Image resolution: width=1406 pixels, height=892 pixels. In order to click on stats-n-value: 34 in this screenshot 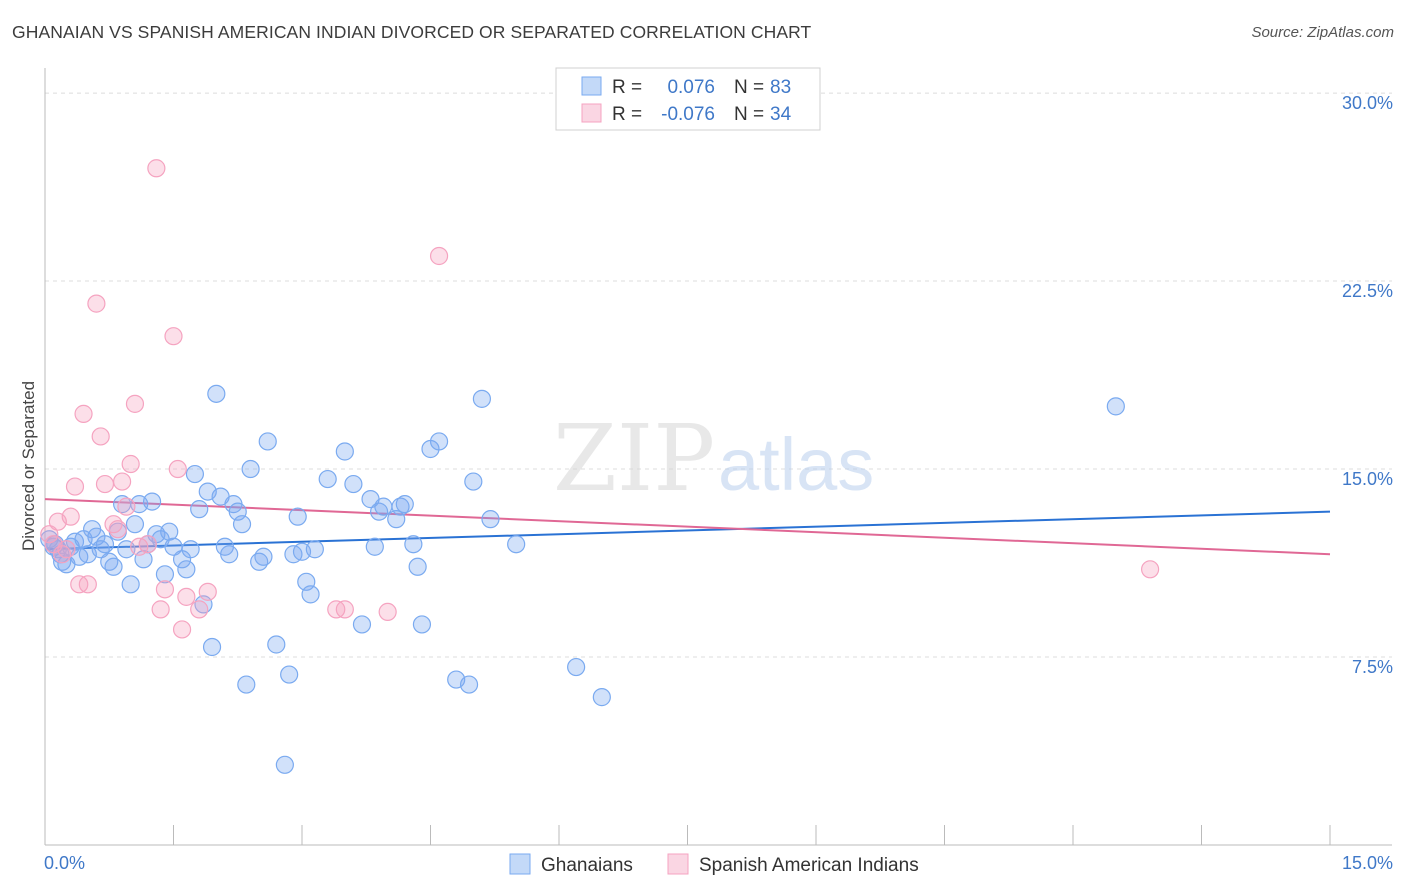, I will do `click(781, 114)`.